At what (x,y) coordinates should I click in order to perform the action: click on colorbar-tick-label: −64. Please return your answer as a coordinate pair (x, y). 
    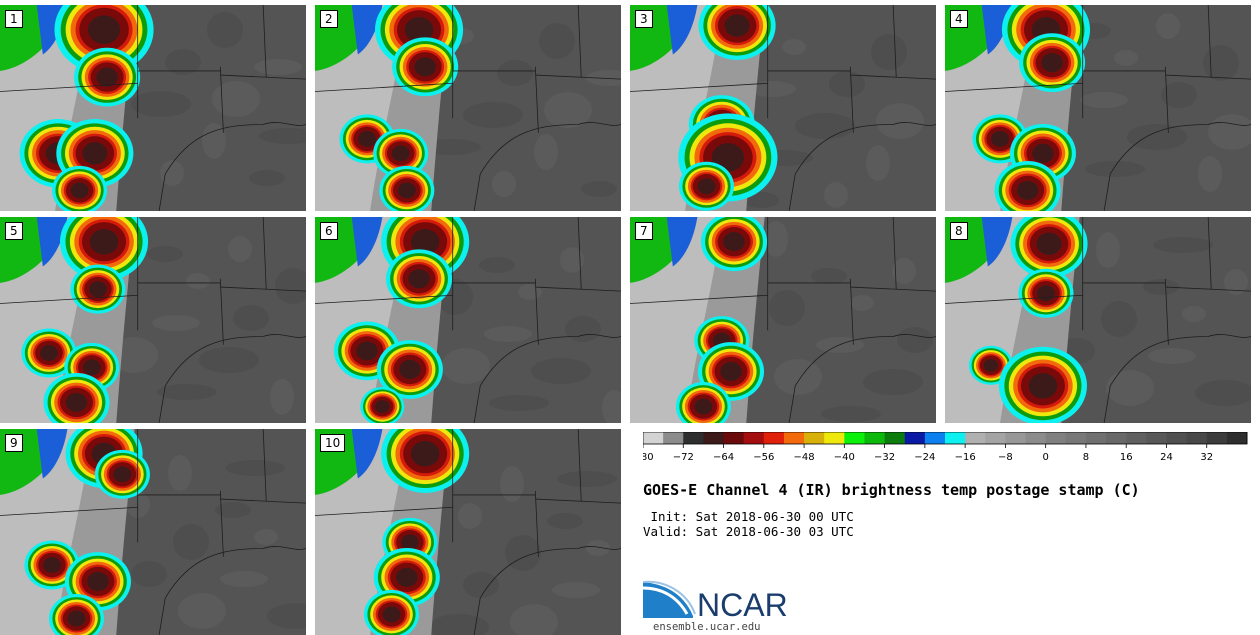
    Looking at the image, I should click on (723, 457).